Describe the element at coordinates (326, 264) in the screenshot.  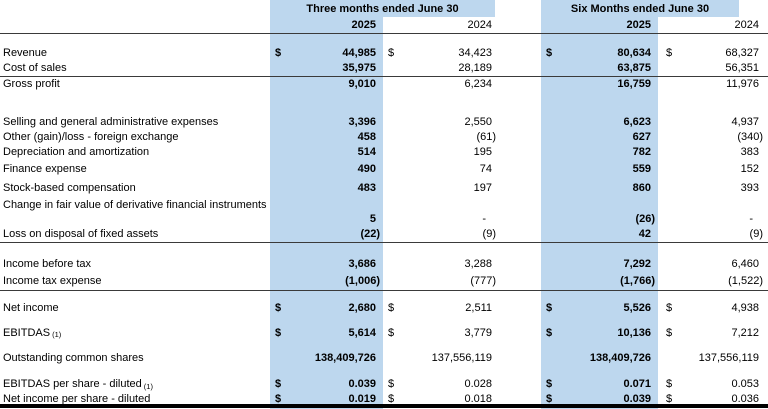
I see `value-cell: 3,686` at that location.